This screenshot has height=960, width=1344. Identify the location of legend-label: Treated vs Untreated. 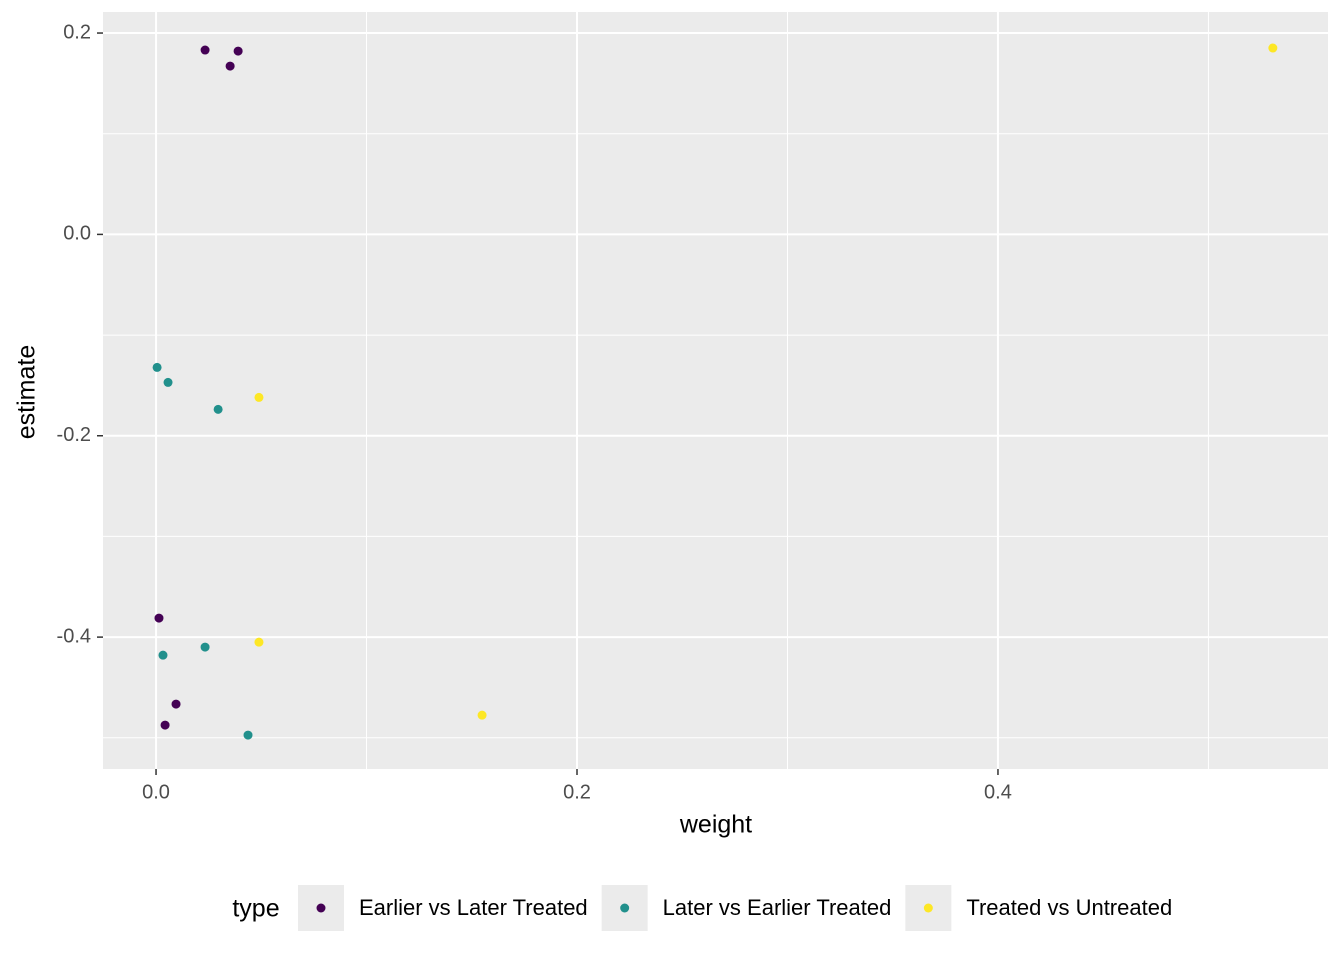
(1069, 907).